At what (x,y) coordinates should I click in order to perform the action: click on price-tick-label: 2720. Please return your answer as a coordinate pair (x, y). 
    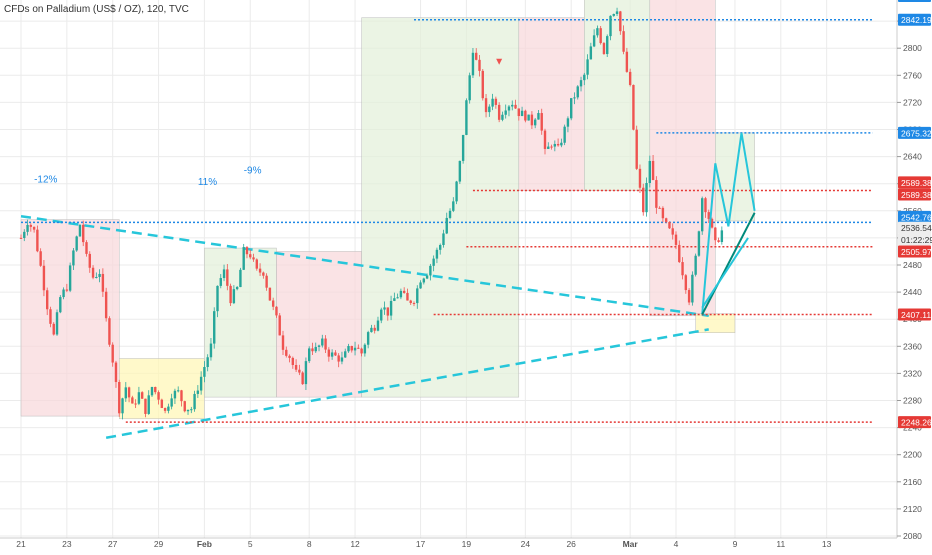
    Looking at the image, I should click on (912, 102).